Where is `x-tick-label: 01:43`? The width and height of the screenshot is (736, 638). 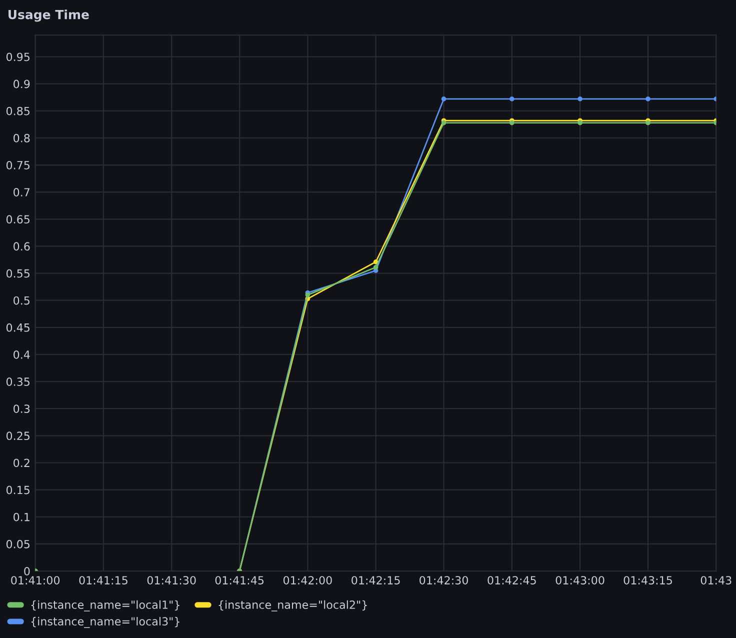 x-tick-label: 01:43 is located at coordinates (716, 580).